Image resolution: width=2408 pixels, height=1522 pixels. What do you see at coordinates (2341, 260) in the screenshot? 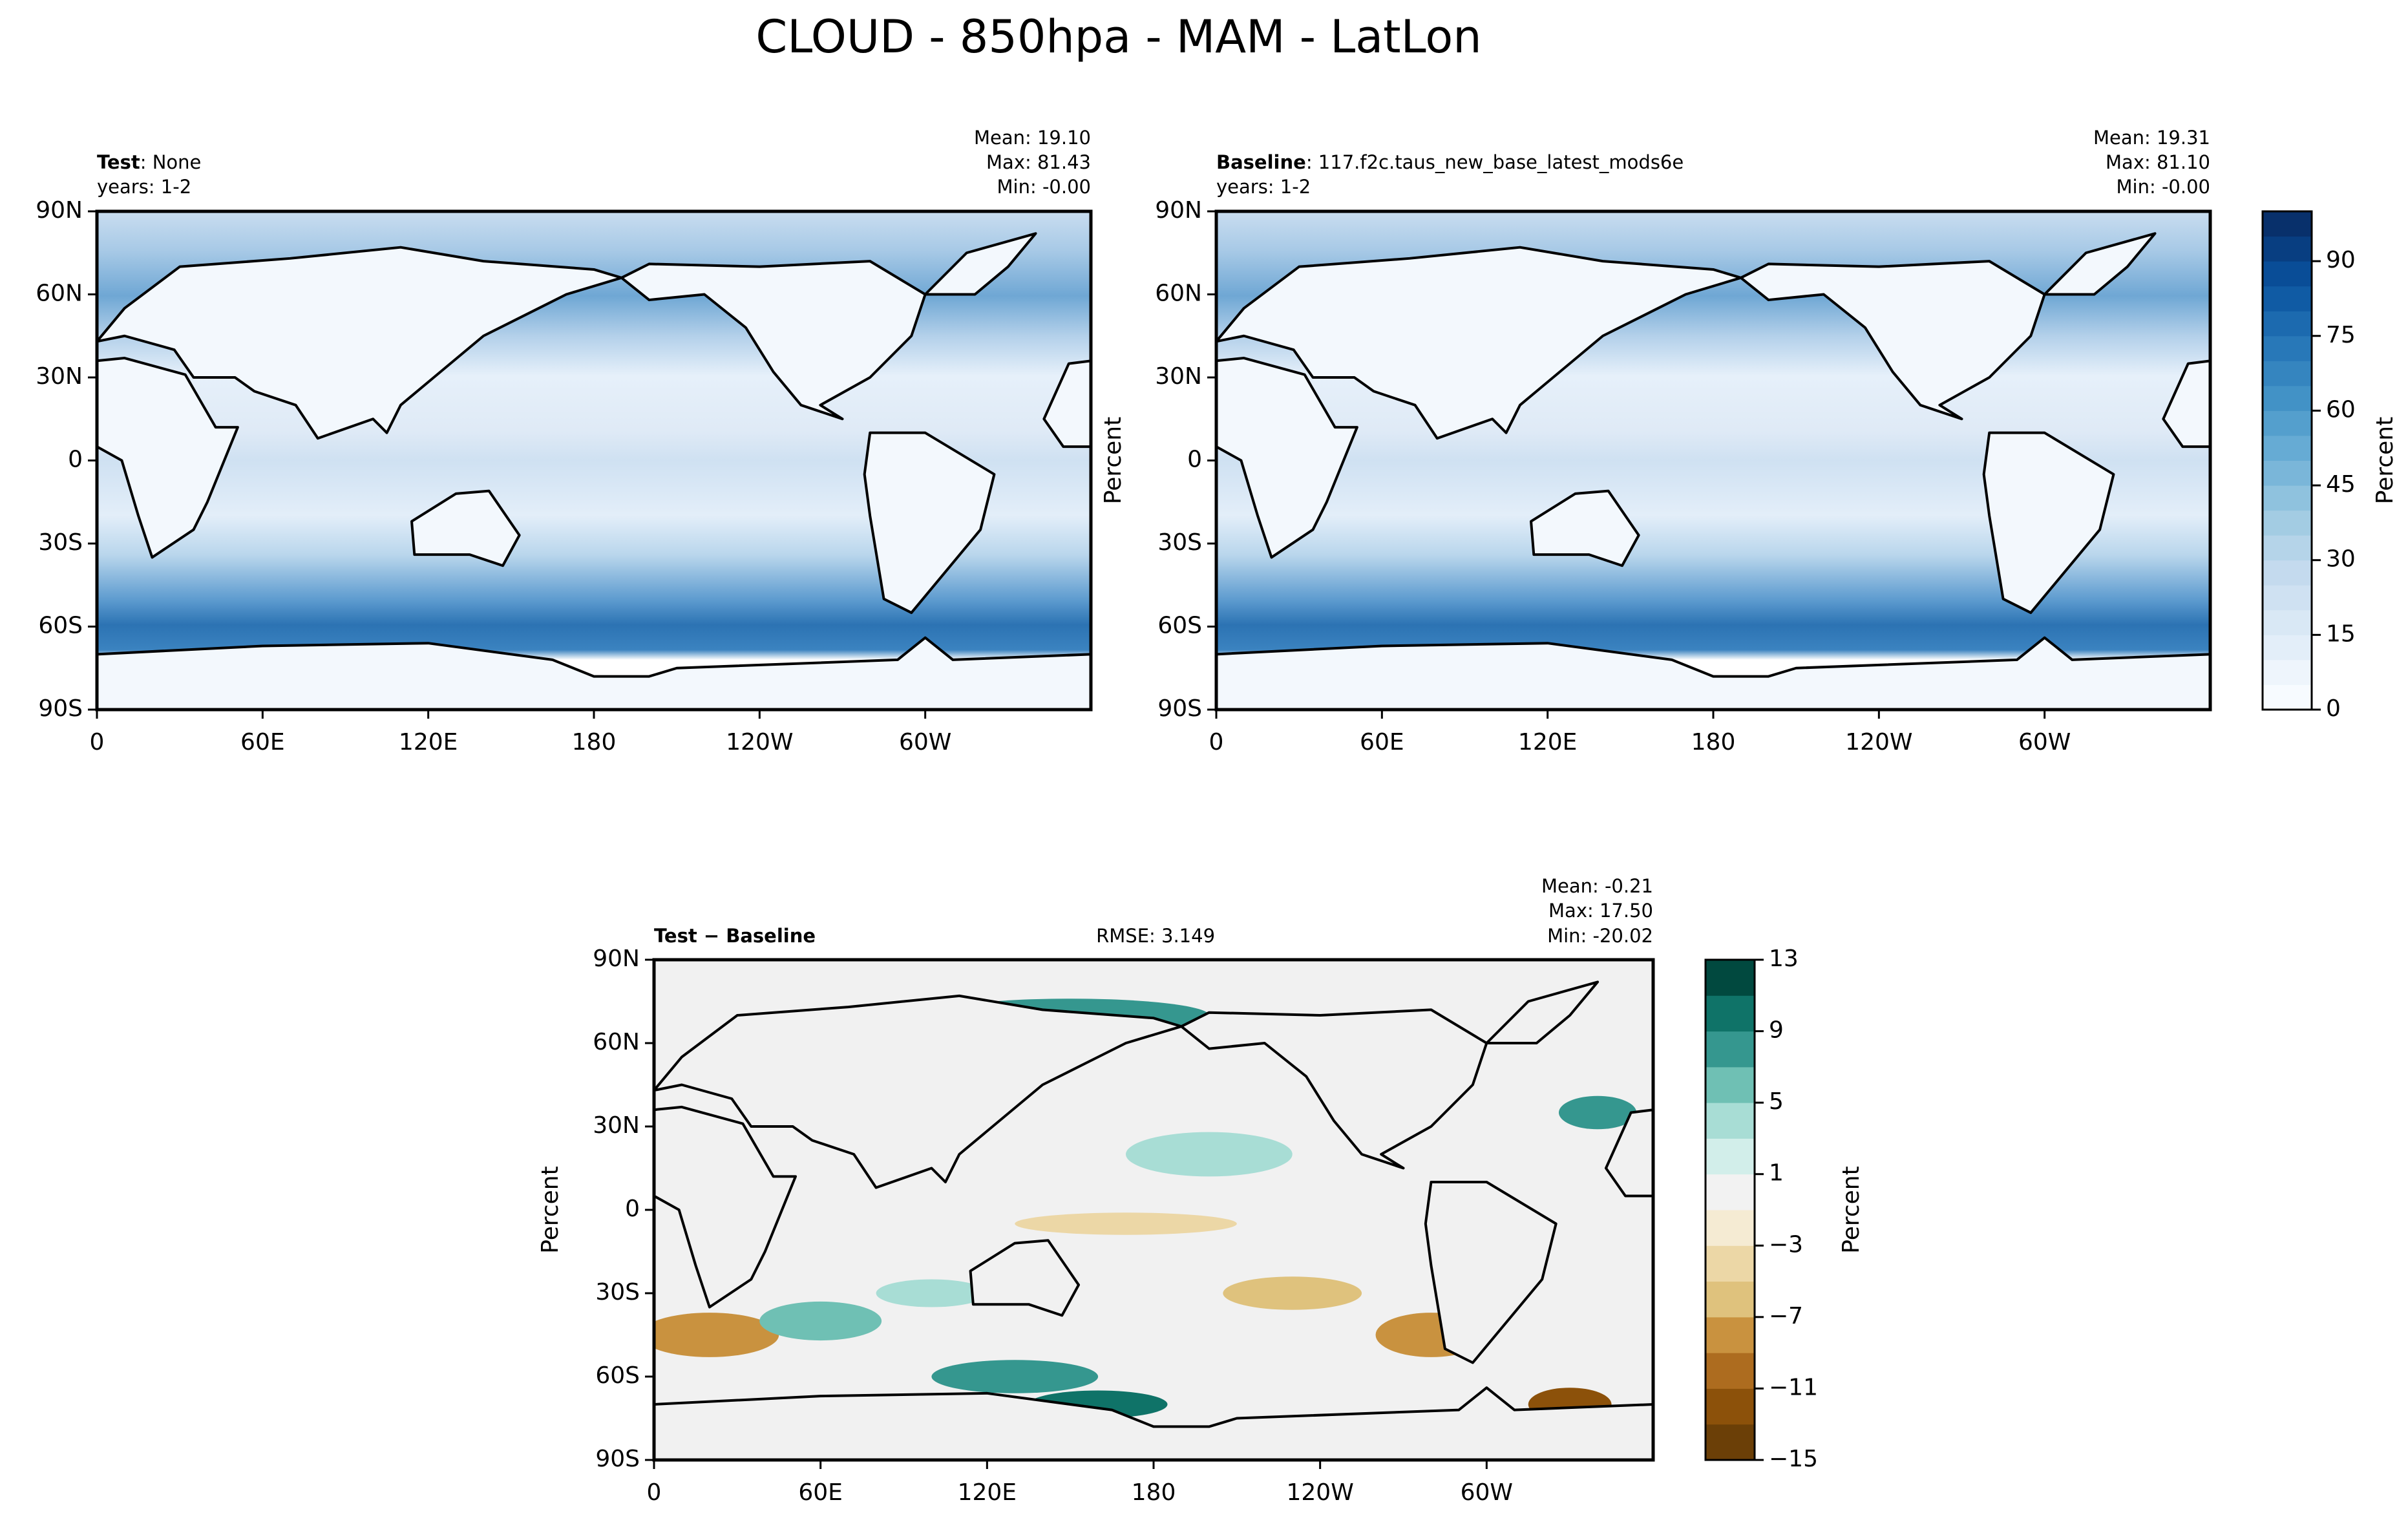
I see `colorbar-tick-label: 90` at bounding box center [2341, 260].